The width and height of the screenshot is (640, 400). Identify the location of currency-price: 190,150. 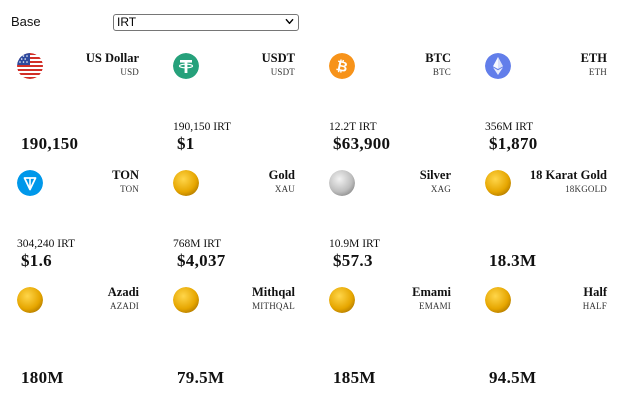
(50, 143).